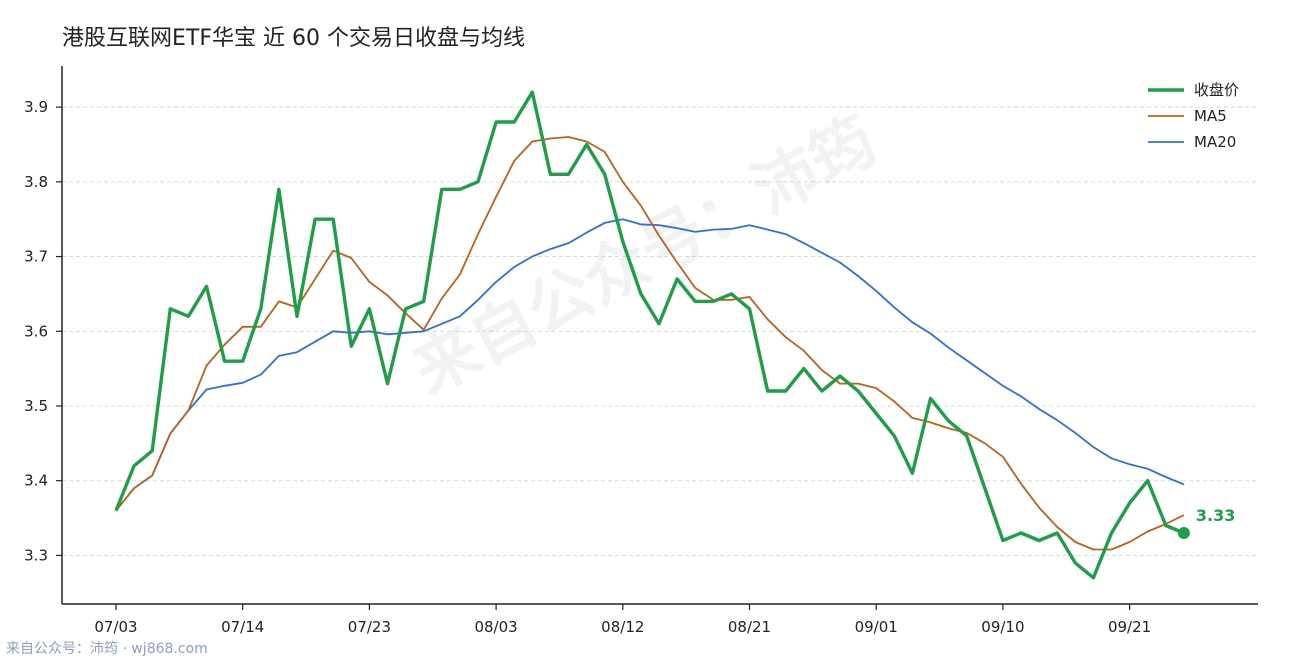 Image resolution: width=1290 pixels, height=660 pixels. What do you see at coordinates (1210, 116) in the screenshot?
I see `legend-label-MA5: MA5` at bounding box center [1210, 116].